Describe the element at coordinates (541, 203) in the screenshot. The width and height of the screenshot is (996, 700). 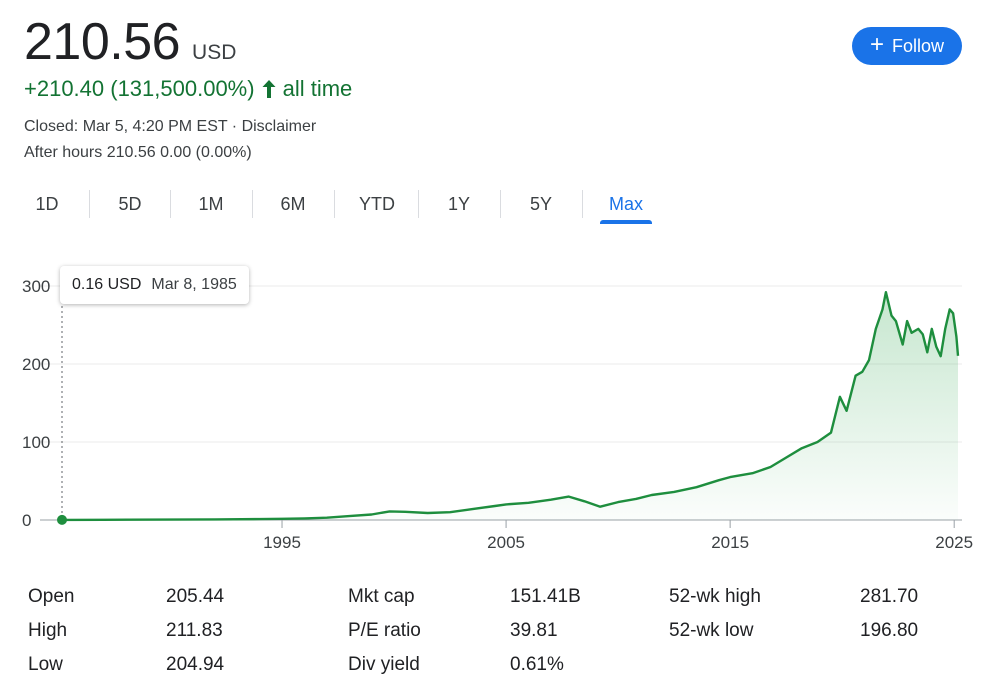
I see `tab-5y: 5Y` at that location.